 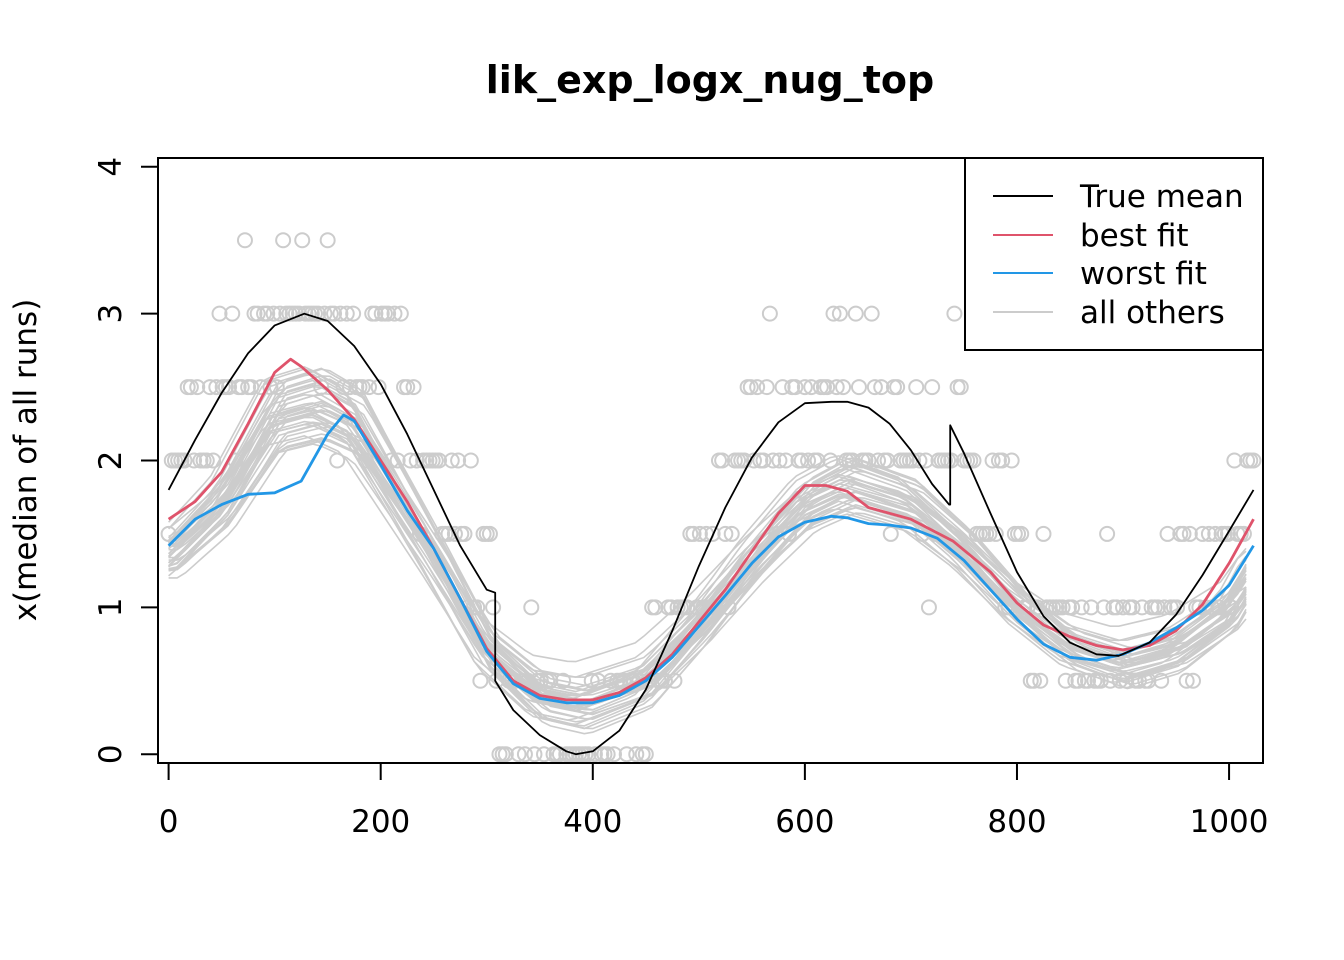 What do you see at coordinates (710, 80) in the screenshot?
I see `chart-title: lik_exp_logx_nug_top` at bounding box center [710, 80].